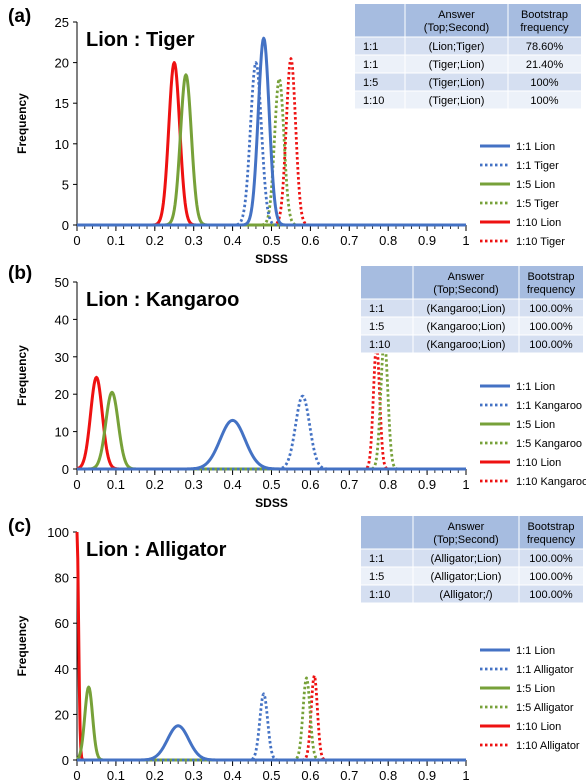 This screenshot has width=586, height=781. Describe the element at coordinates (62, 282) in the screenshot. I see `y-tick-label: 50` at that location.